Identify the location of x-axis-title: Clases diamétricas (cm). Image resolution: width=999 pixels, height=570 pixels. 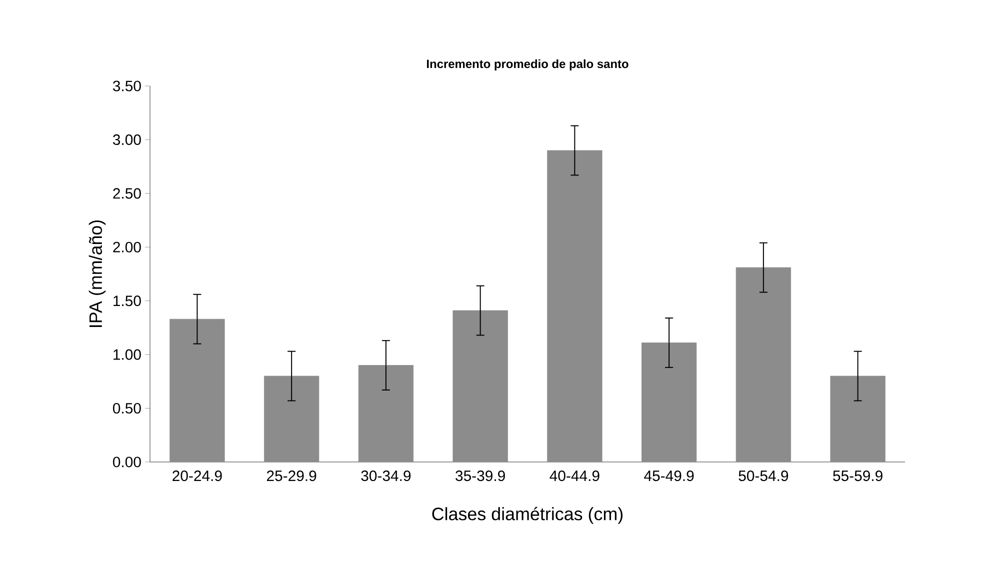
(527, 515).